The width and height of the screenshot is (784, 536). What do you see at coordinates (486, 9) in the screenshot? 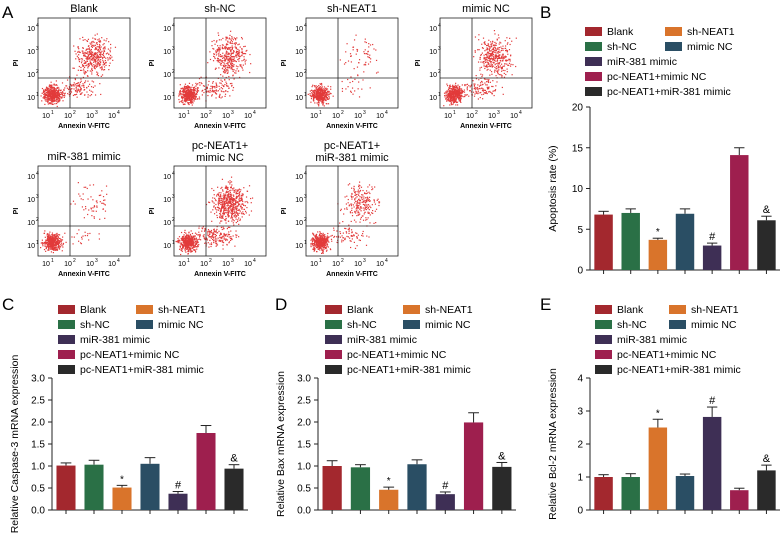
I see `flow-plot-title: mimic NC` at bounding box center [486, 9].